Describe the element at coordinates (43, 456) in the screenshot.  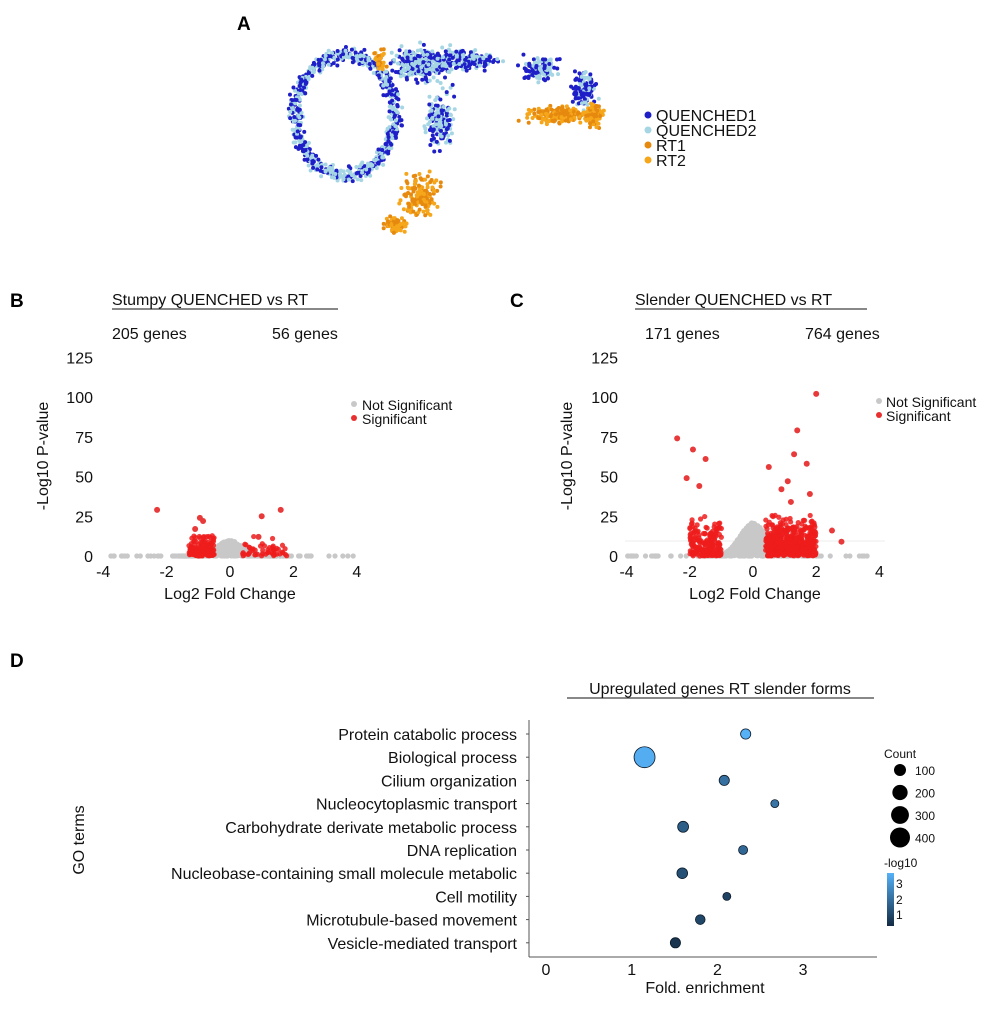
I see `y-axis-label: -Log10 P-value` at that location.